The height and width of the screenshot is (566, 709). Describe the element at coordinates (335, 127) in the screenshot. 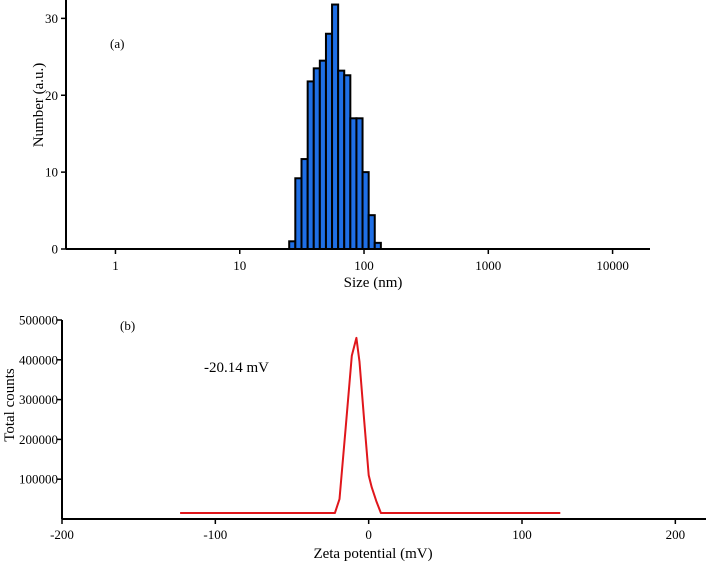

I see `histogram-bars` at that location.